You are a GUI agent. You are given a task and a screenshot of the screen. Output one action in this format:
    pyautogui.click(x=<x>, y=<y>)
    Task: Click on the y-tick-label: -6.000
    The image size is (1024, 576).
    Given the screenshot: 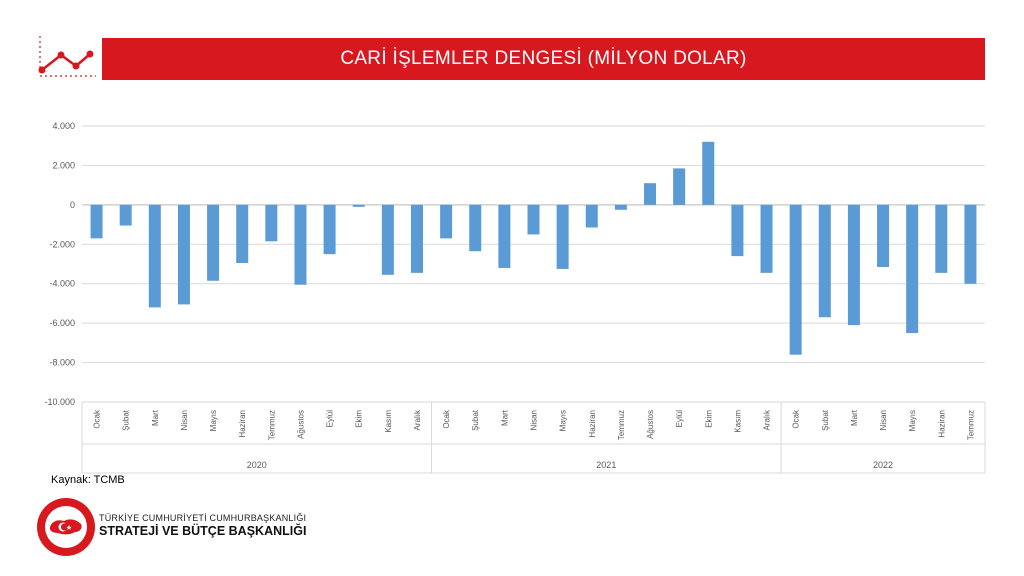 What is the action you would take?
    pyautogui.click(x=62, y=323)
    